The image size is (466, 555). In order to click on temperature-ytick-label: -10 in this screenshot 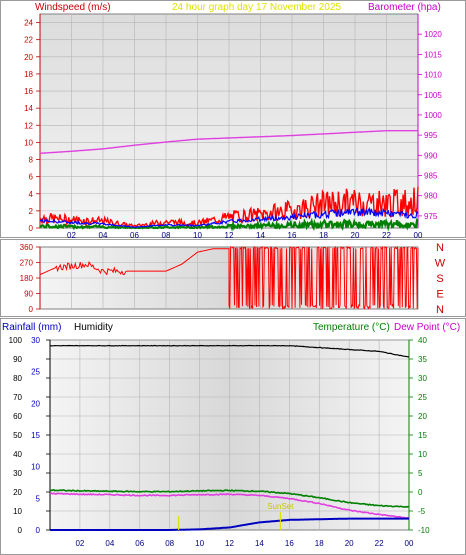, I will do `click(424, 530)`.